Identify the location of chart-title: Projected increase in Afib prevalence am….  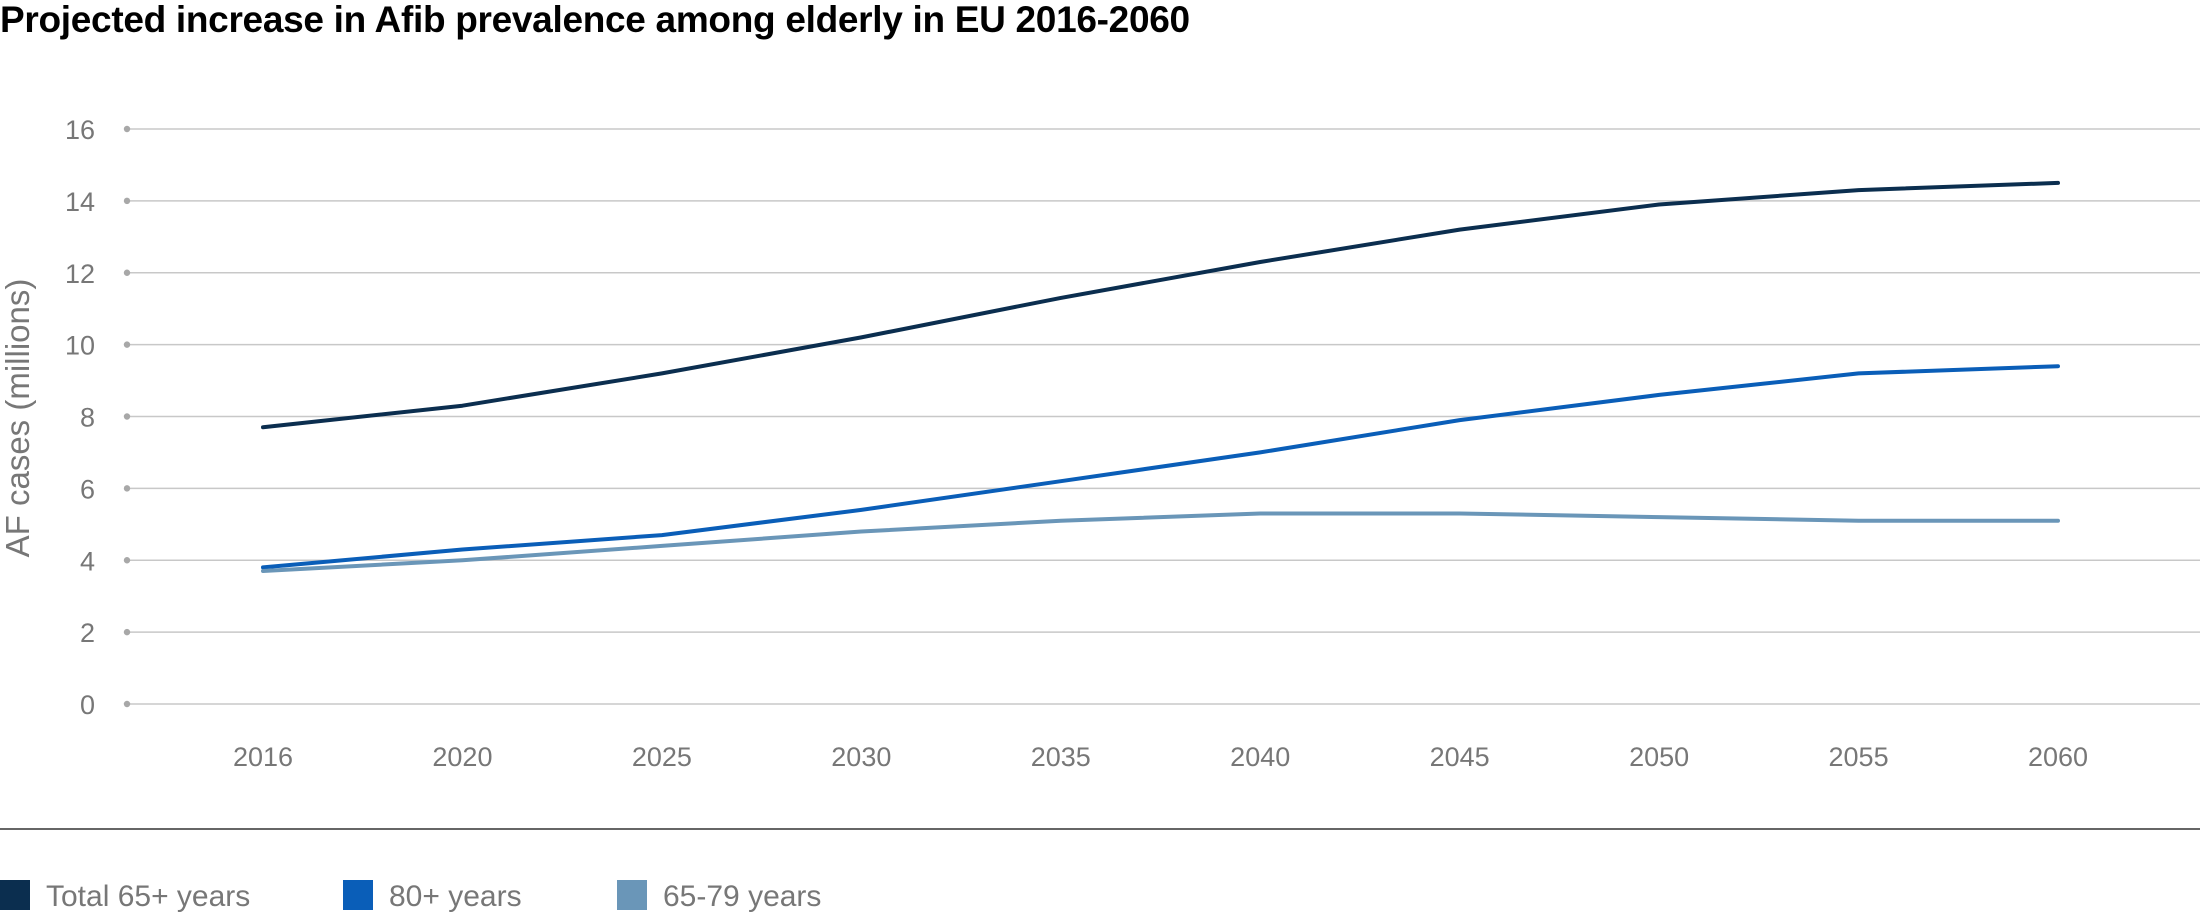
(595, 20).